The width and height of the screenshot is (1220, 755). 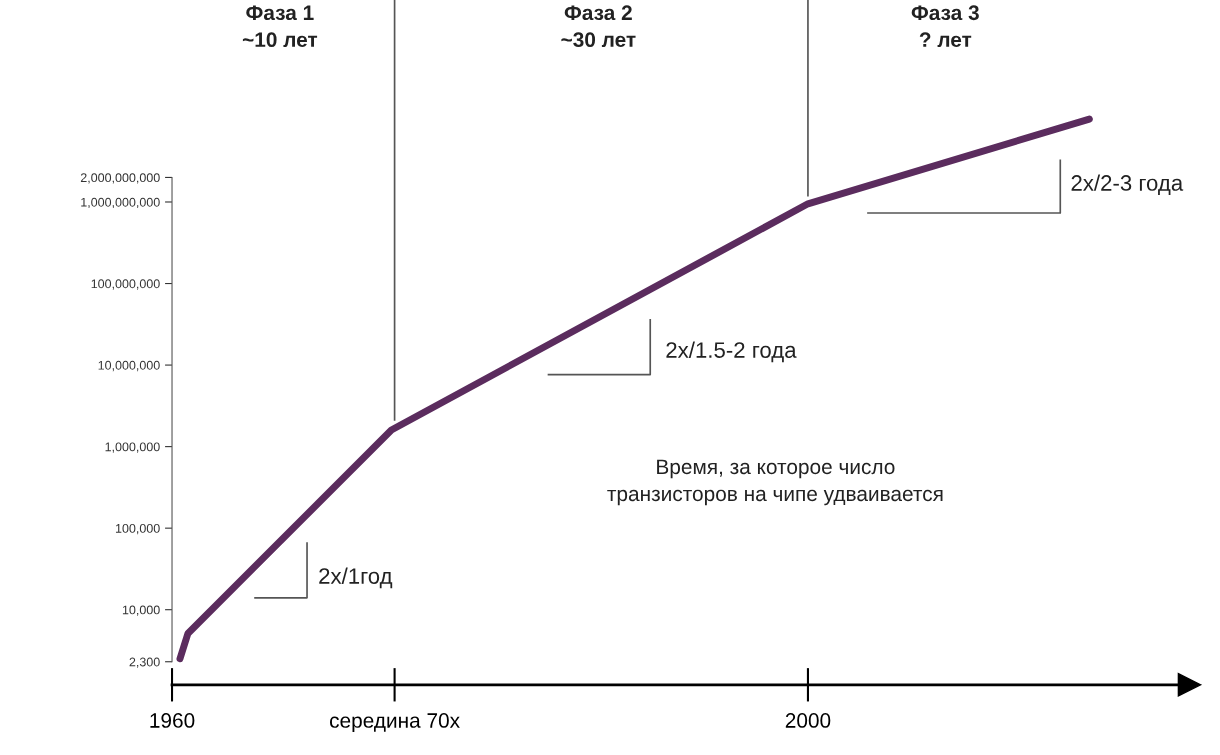 I want to click on annotation: Фаза 3 ? лет, so click(x=945, y=26).